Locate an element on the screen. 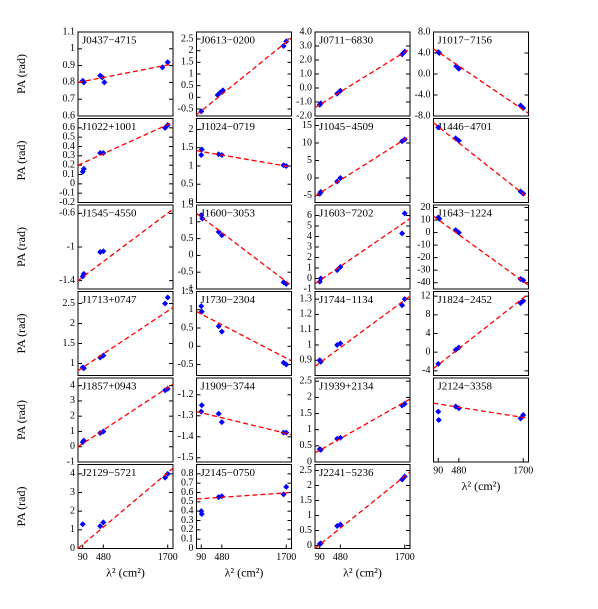  y-tick-label: 0.3 is located at coordinates (187, 520).